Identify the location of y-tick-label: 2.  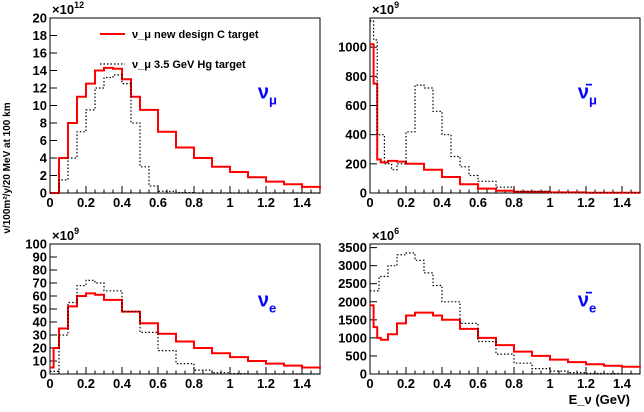
(43, 175).